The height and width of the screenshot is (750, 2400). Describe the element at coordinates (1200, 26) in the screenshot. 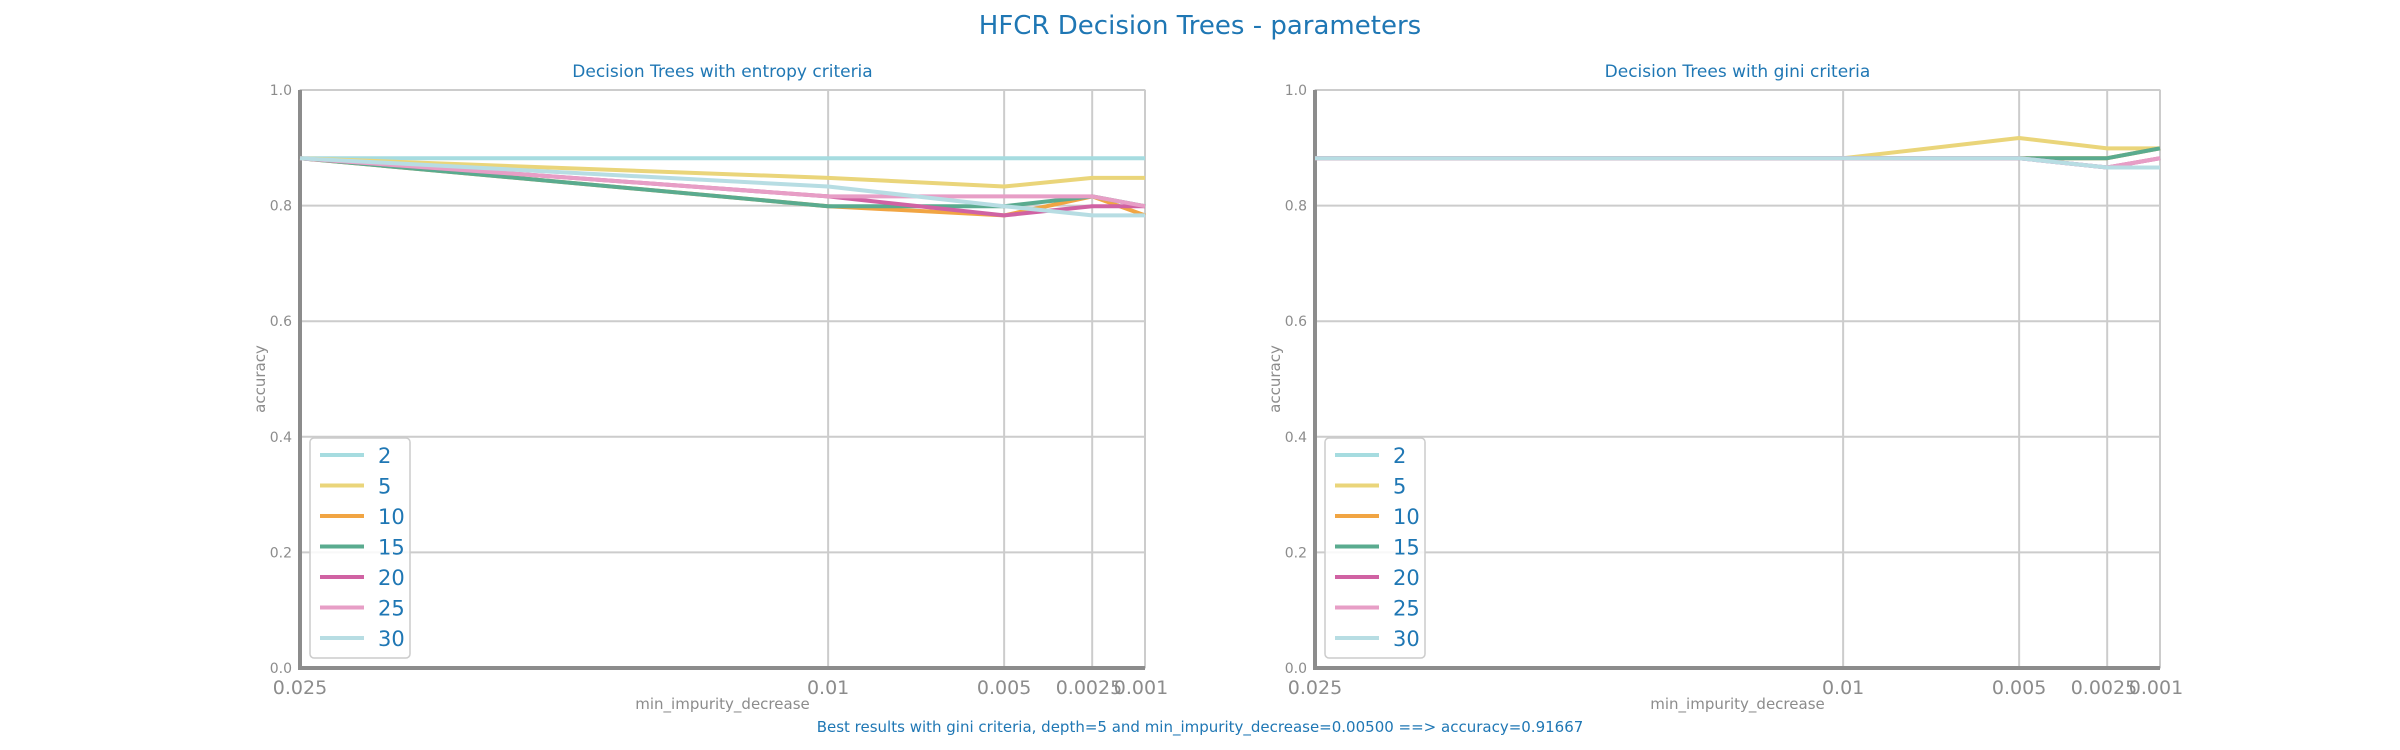

I see `figure-title: HFCR Decision Trees - parameters` at that location.